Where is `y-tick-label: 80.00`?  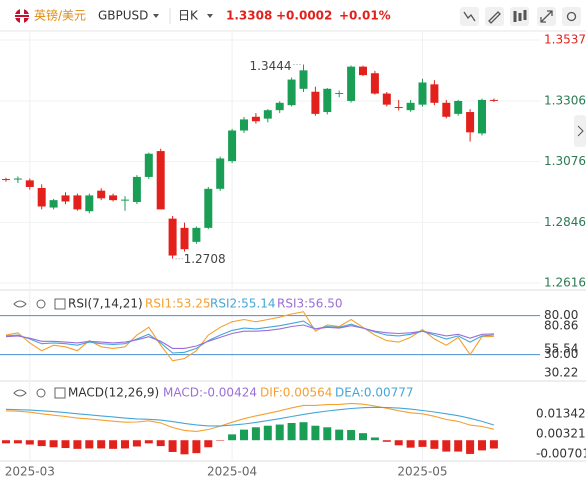 y-tick-label: 80.00 is located at coordinates (561, 315).